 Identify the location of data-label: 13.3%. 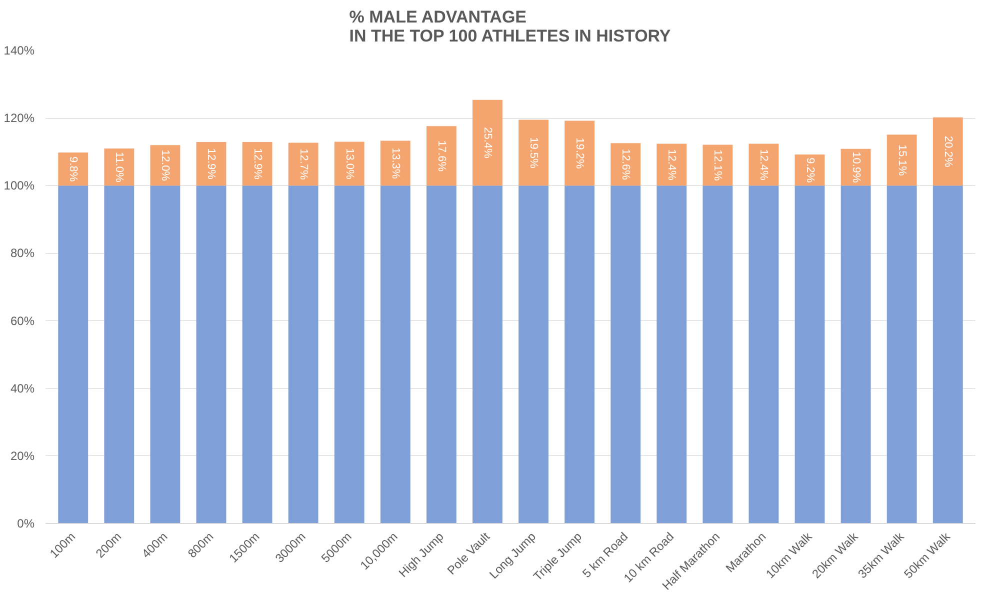
(395, 163).